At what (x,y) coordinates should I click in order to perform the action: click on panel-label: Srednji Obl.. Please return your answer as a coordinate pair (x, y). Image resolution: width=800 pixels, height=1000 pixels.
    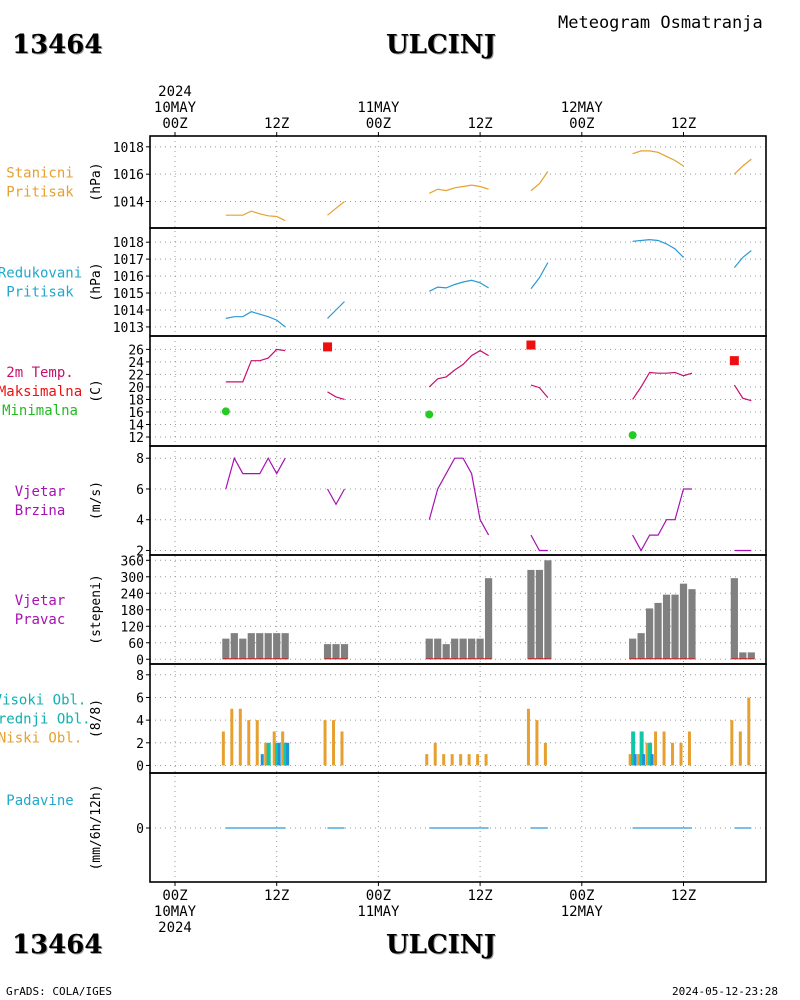
    Looking at the image, I should click on (45, 720).